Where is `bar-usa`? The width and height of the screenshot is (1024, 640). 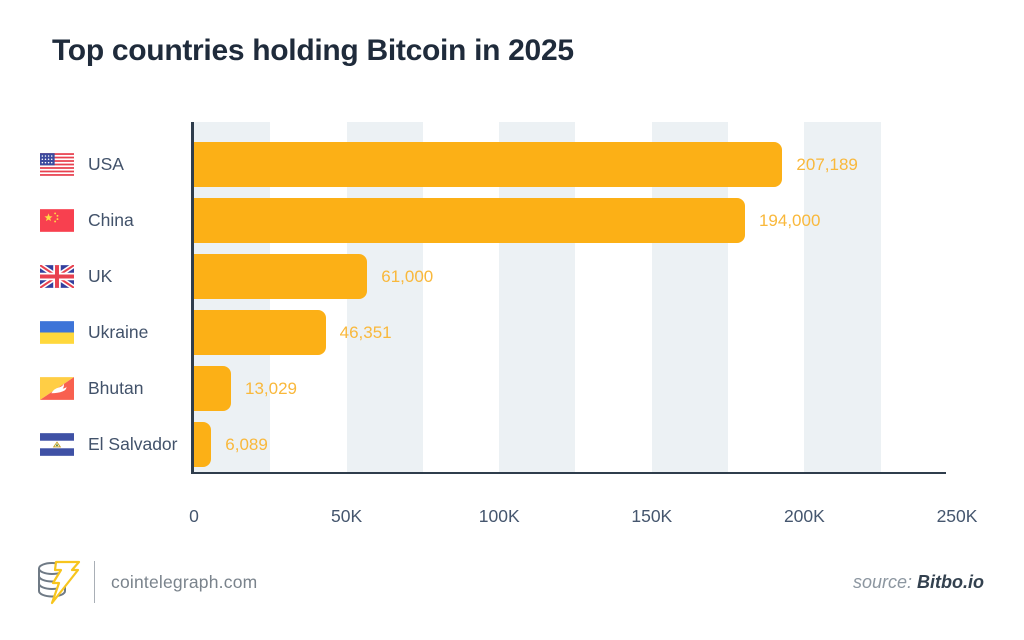 bar-usa is located at coordinates (488, 164).